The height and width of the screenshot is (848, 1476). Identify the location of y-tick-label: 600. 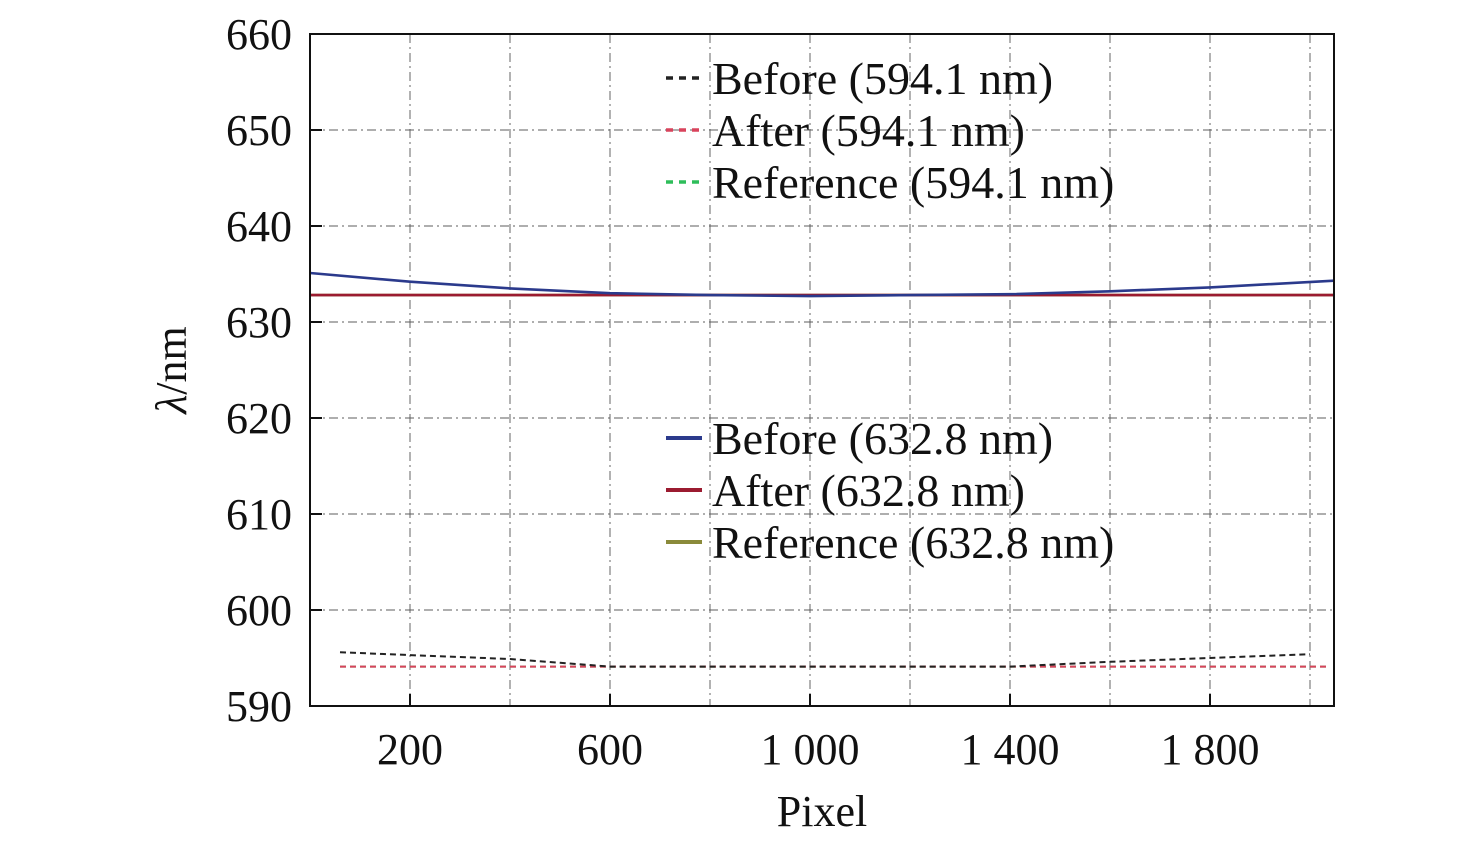
(259, 610).